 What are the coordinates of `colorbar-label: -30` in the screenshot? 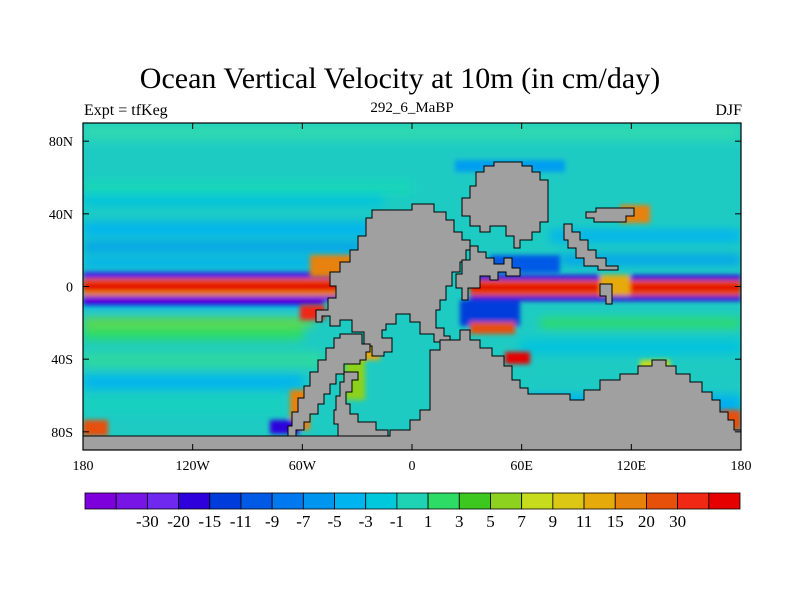 It's located at (147, 521).